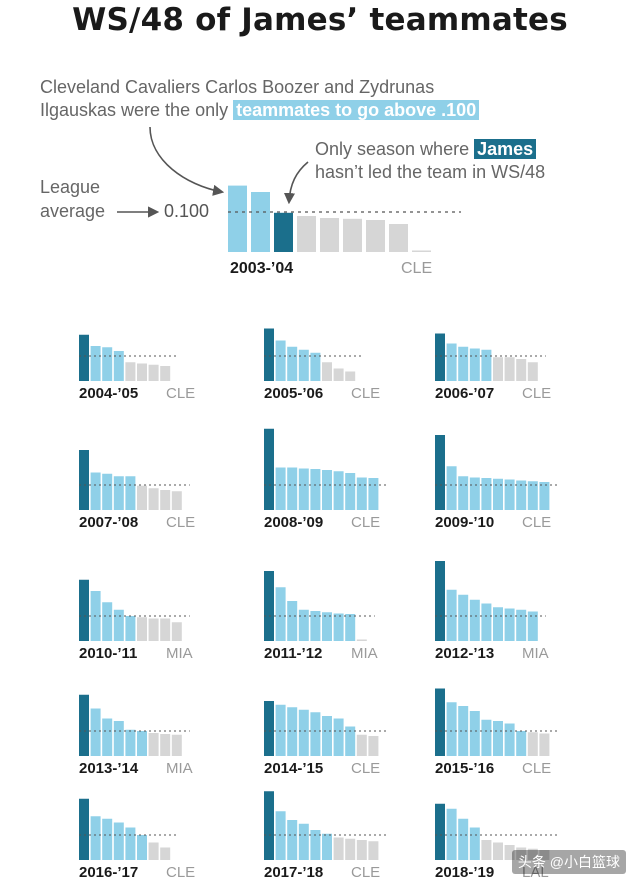  Describe the element at coordinates (293, 653) in the screenshot. I see `season-label: 2011-’12` at that location.